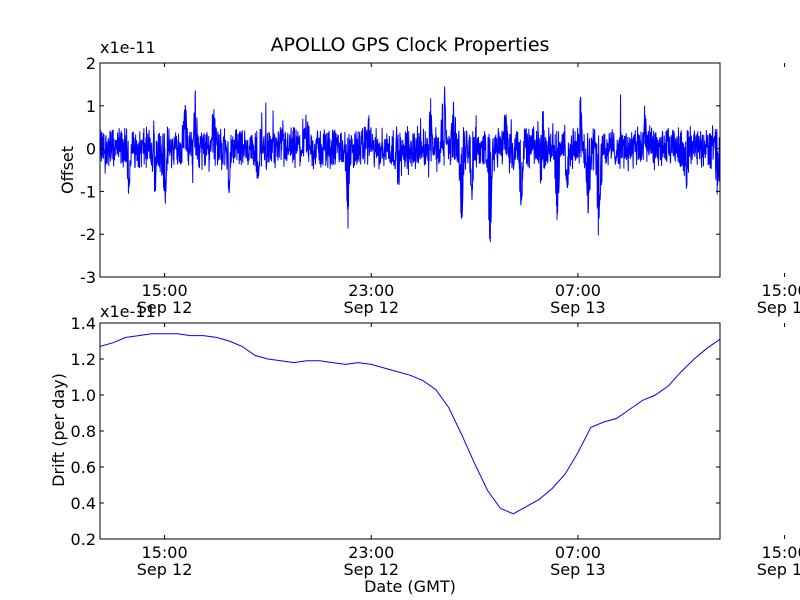  Describe the element at coordinates (83, 431) in the screenshot. I see `y-tick-label: 0.8` at that location.